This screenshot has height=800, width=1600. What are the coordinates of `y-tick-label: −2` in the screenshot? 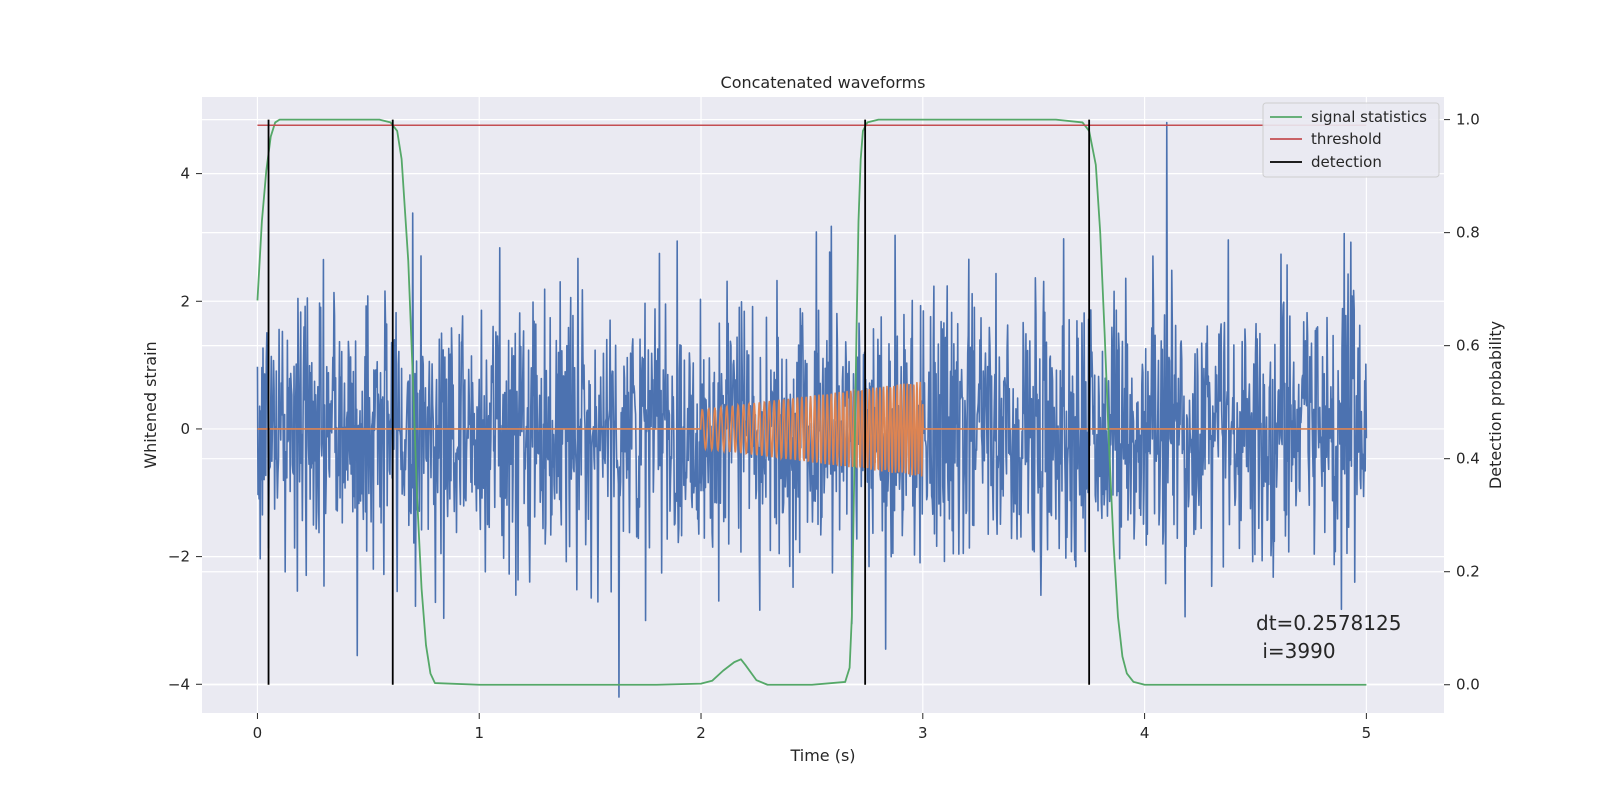 It's located at (179, 557).